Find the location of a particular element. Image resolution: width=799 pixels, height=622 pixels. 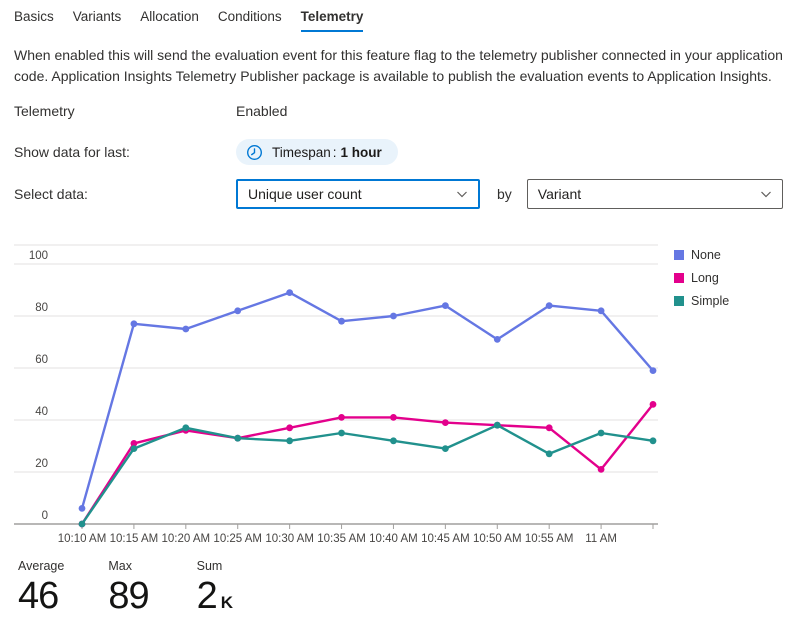

stat-average-value: 46 is located at coordinates (38, 596).